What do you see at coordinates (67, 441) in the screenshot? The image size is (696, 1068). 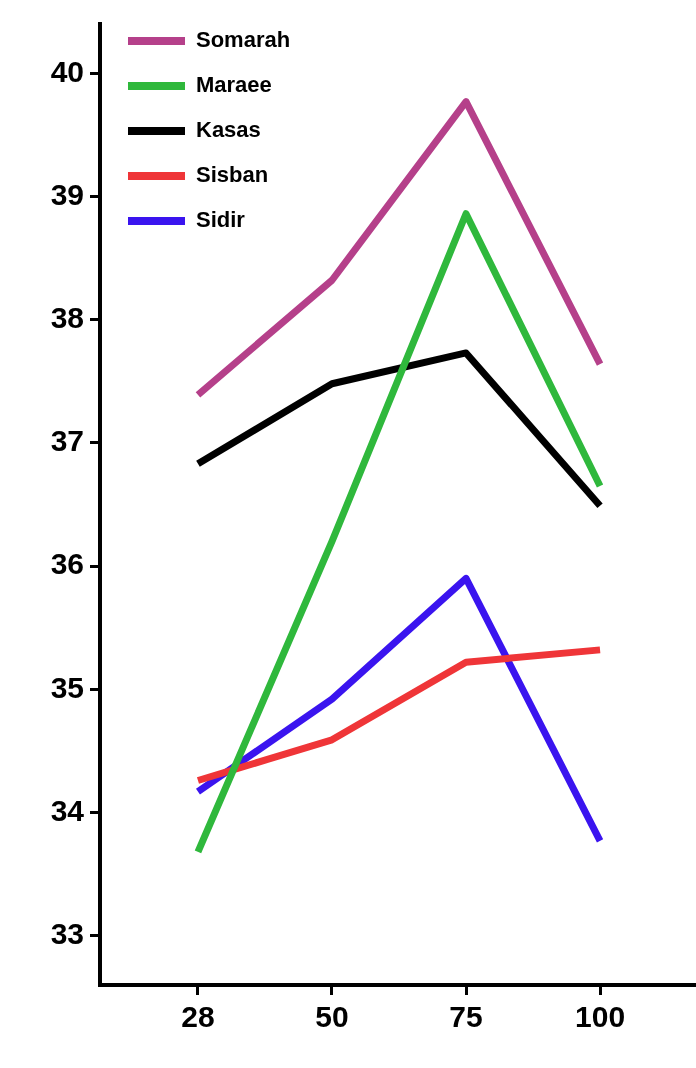 I see `y-tick-label: 37` at bounding box center [67, 441].